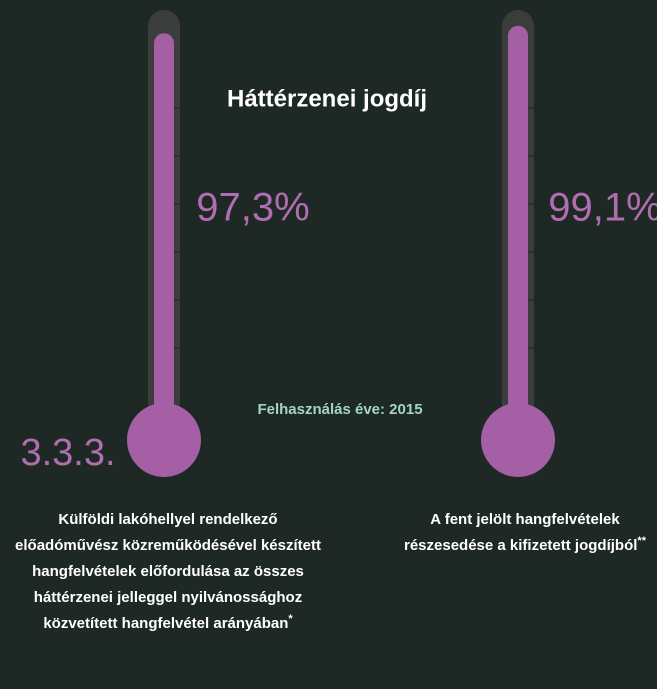 This screenshot has height=689, width=657. Describe the element at coordinates (252, 208) in the screenshot. I see `value-label: 97,3%` at that location.